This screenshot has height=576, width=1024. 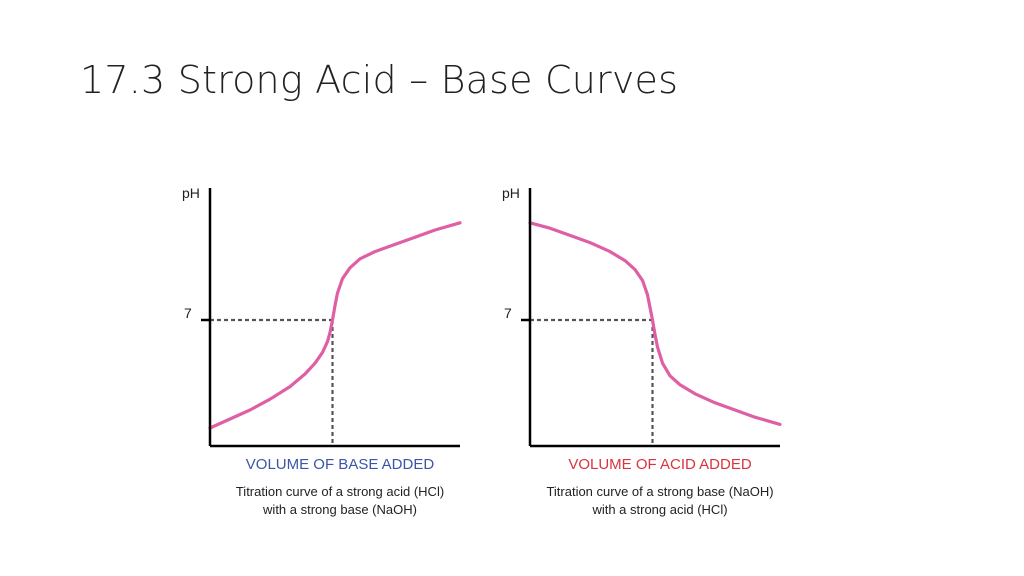 What do you see at coordinates (340, 464) in the screenshot?
I see `x-axis-label: VOLUME OF BASE ADDED` at bounding box center [340, 464].